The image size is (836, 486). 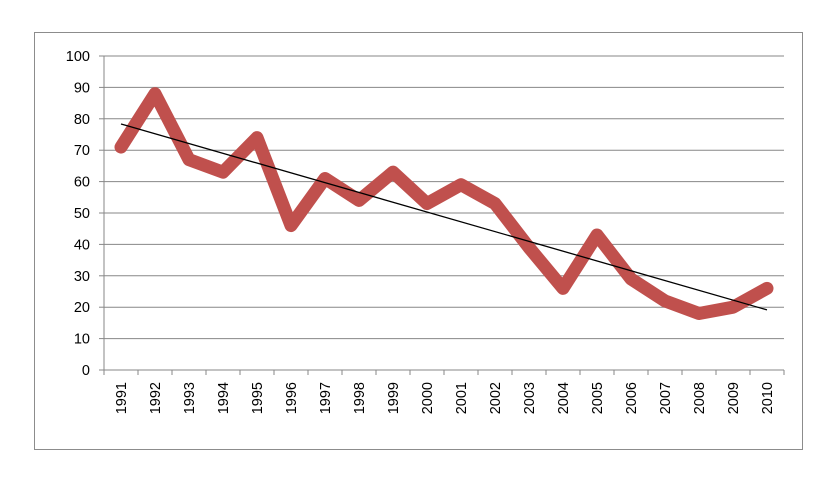 What do you see at coordinates (224, 398) in the screenshot?
I see `x-tick-label: 1994` at bounding box center [224, 398].